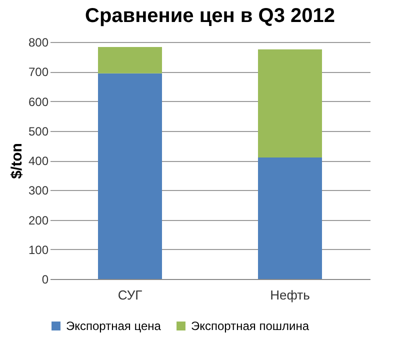  What do you see at coordinates (38, 249) in the screenshot?
I see `y-tick-label: 100` at bounding box center [38, 249].